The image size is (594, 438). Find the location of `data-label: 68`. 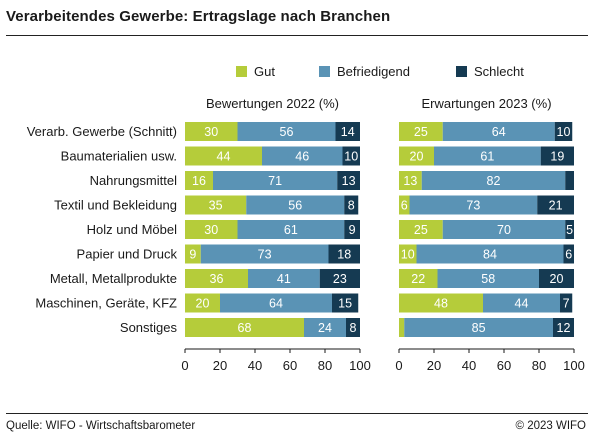

data-label: 68 is located at coordinates (245, 328).